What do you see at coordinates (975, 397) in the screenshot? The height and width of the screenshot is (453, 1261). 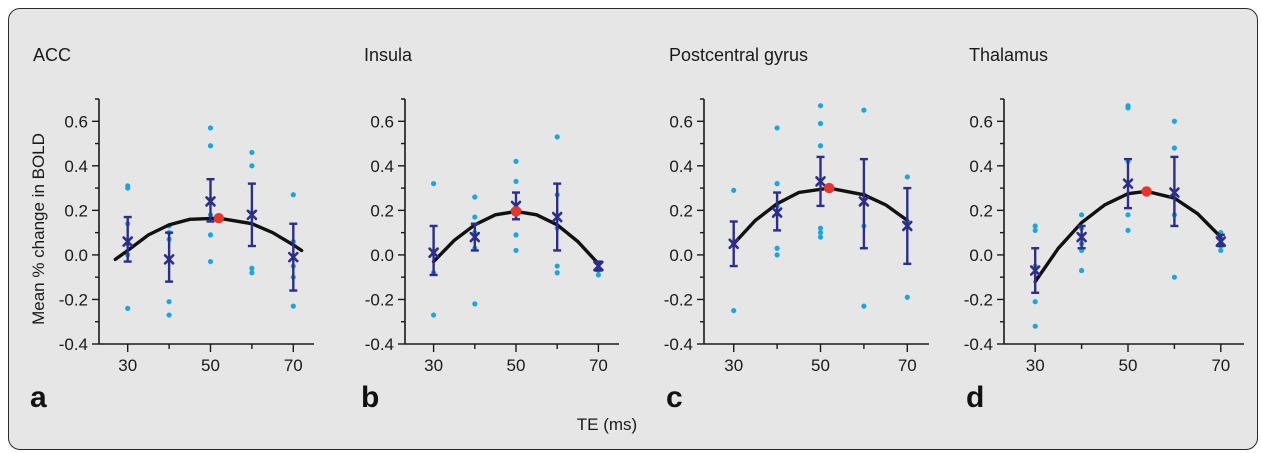 I see `panel-letter: d` at bounding box center [975, 397].